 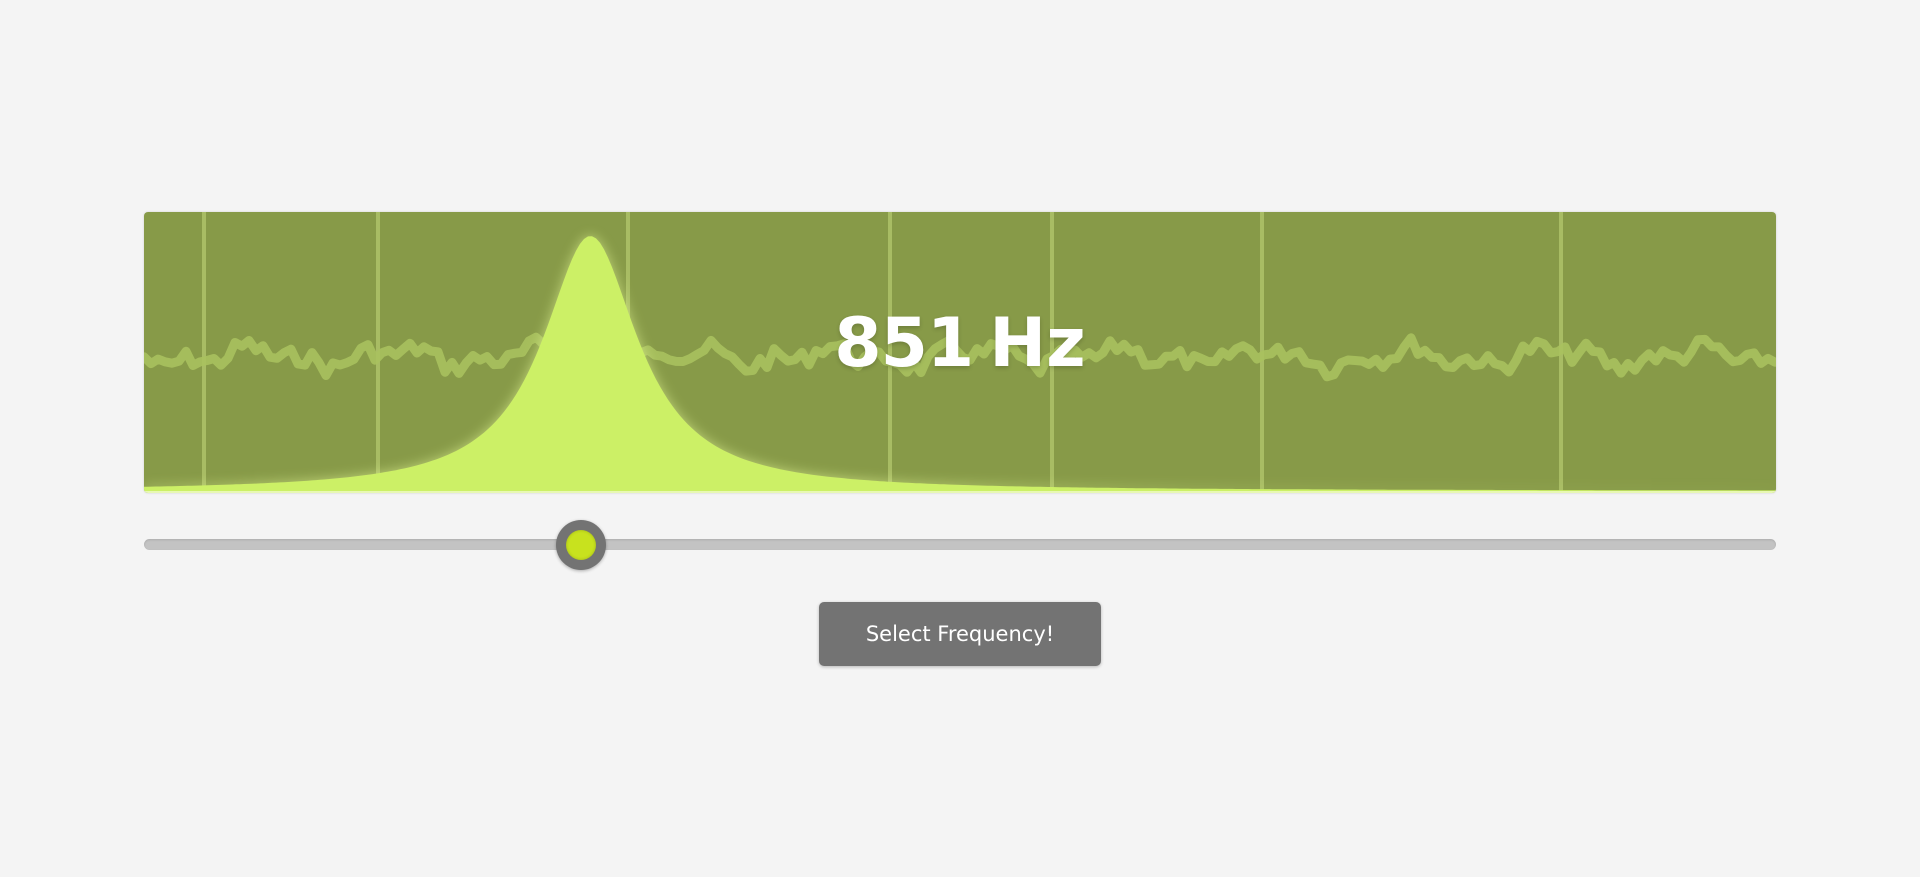 I want to click on slider-track, so click(x=960, y=544).